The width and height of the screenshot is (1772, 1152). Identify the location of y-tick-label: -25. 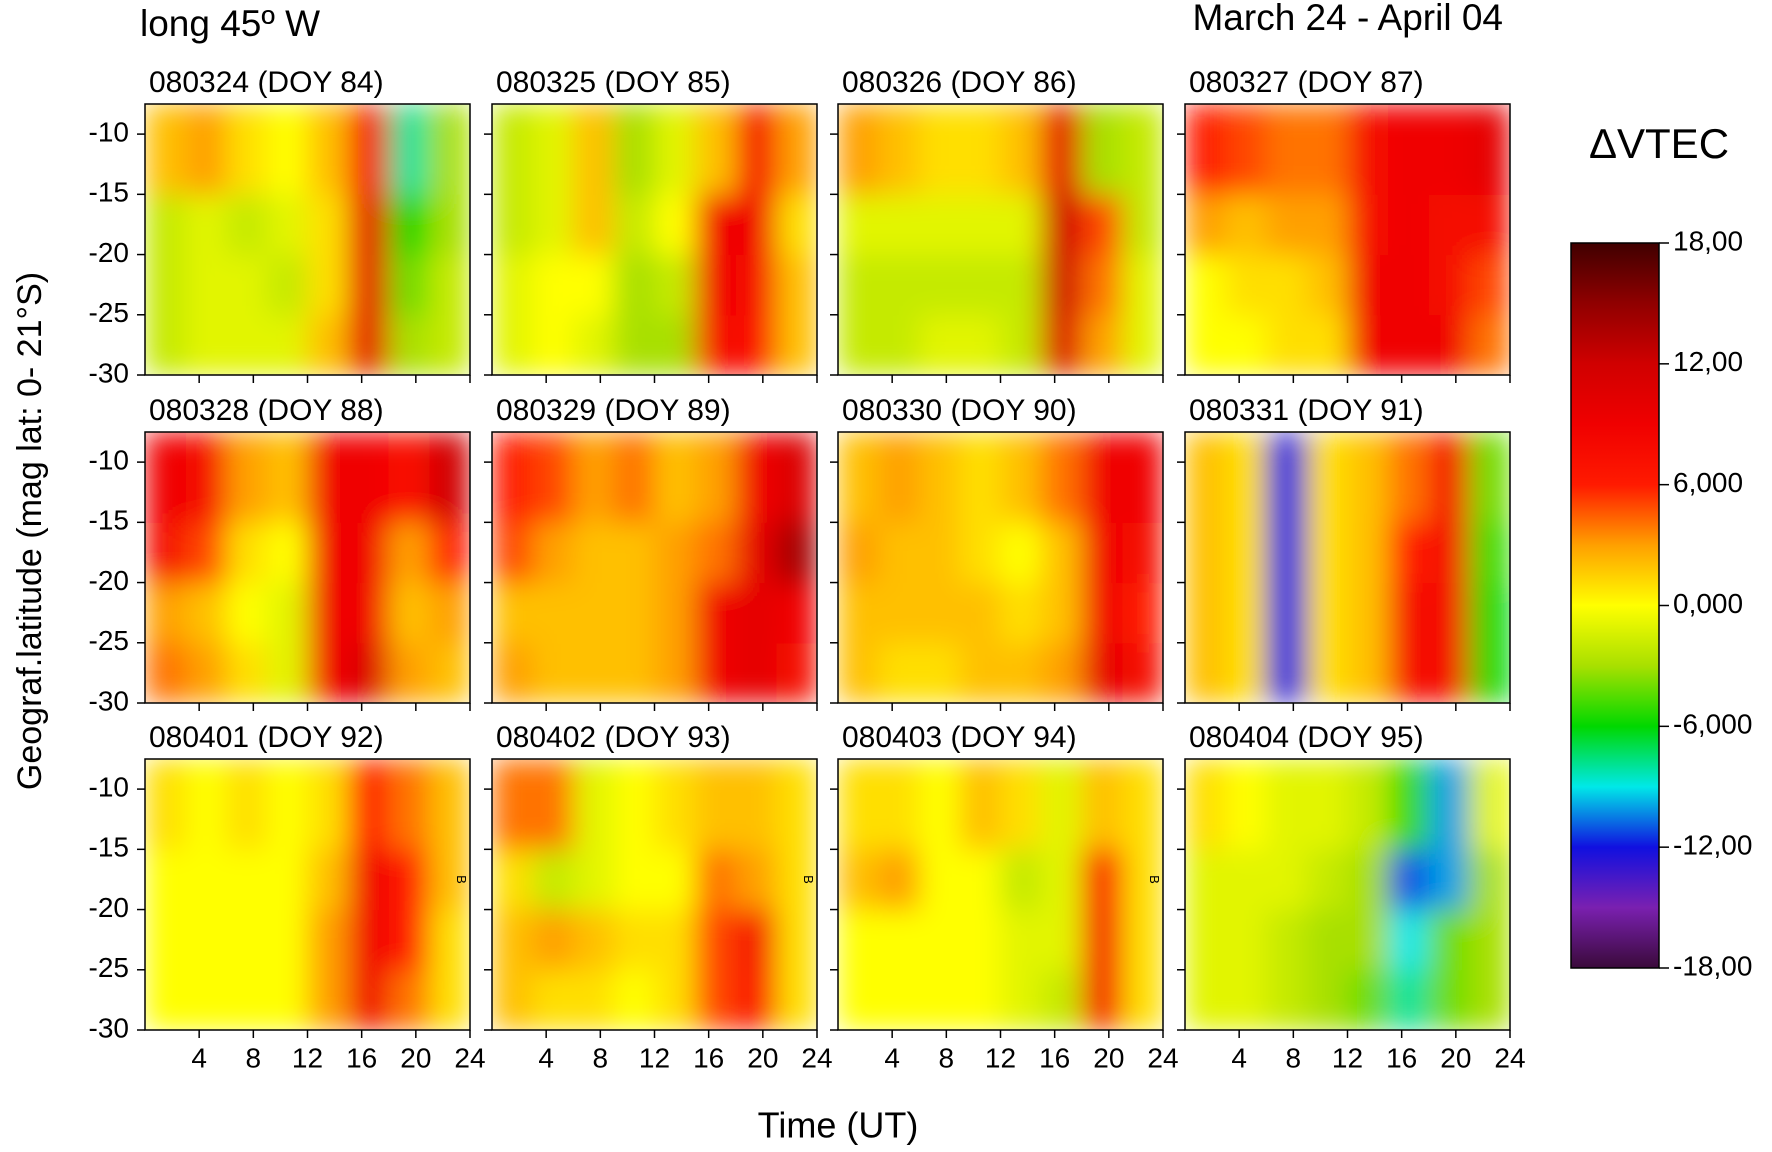
(109, 640).